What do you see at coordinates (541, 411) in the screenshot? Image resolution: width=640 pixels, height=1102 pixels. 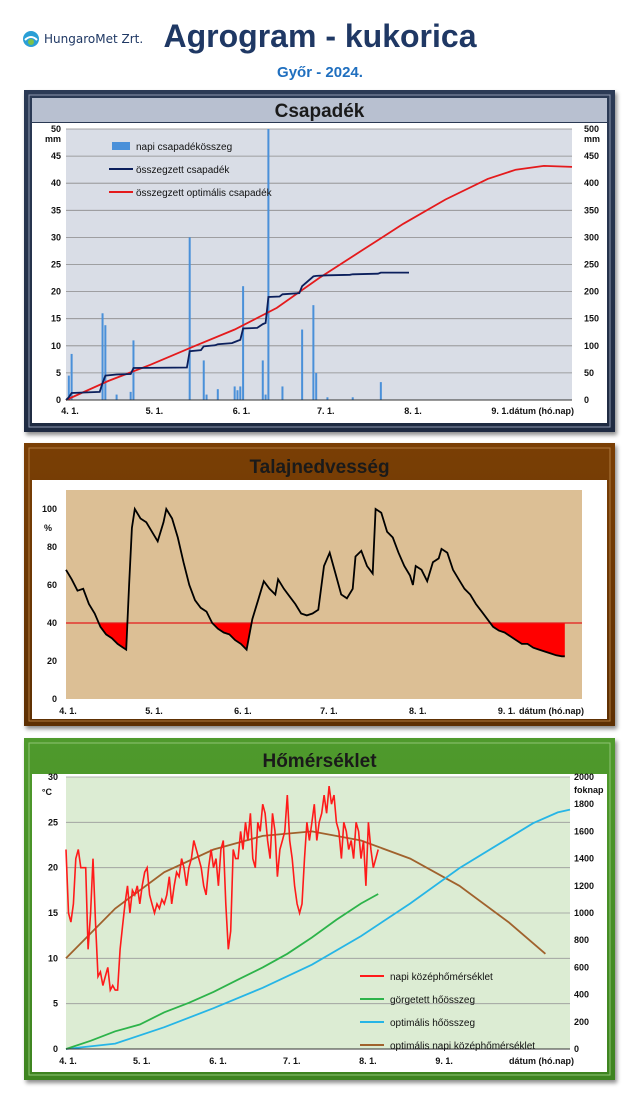 I see `x-axis-label: dátum (hó.nap)` at bounding box center [541, 411].